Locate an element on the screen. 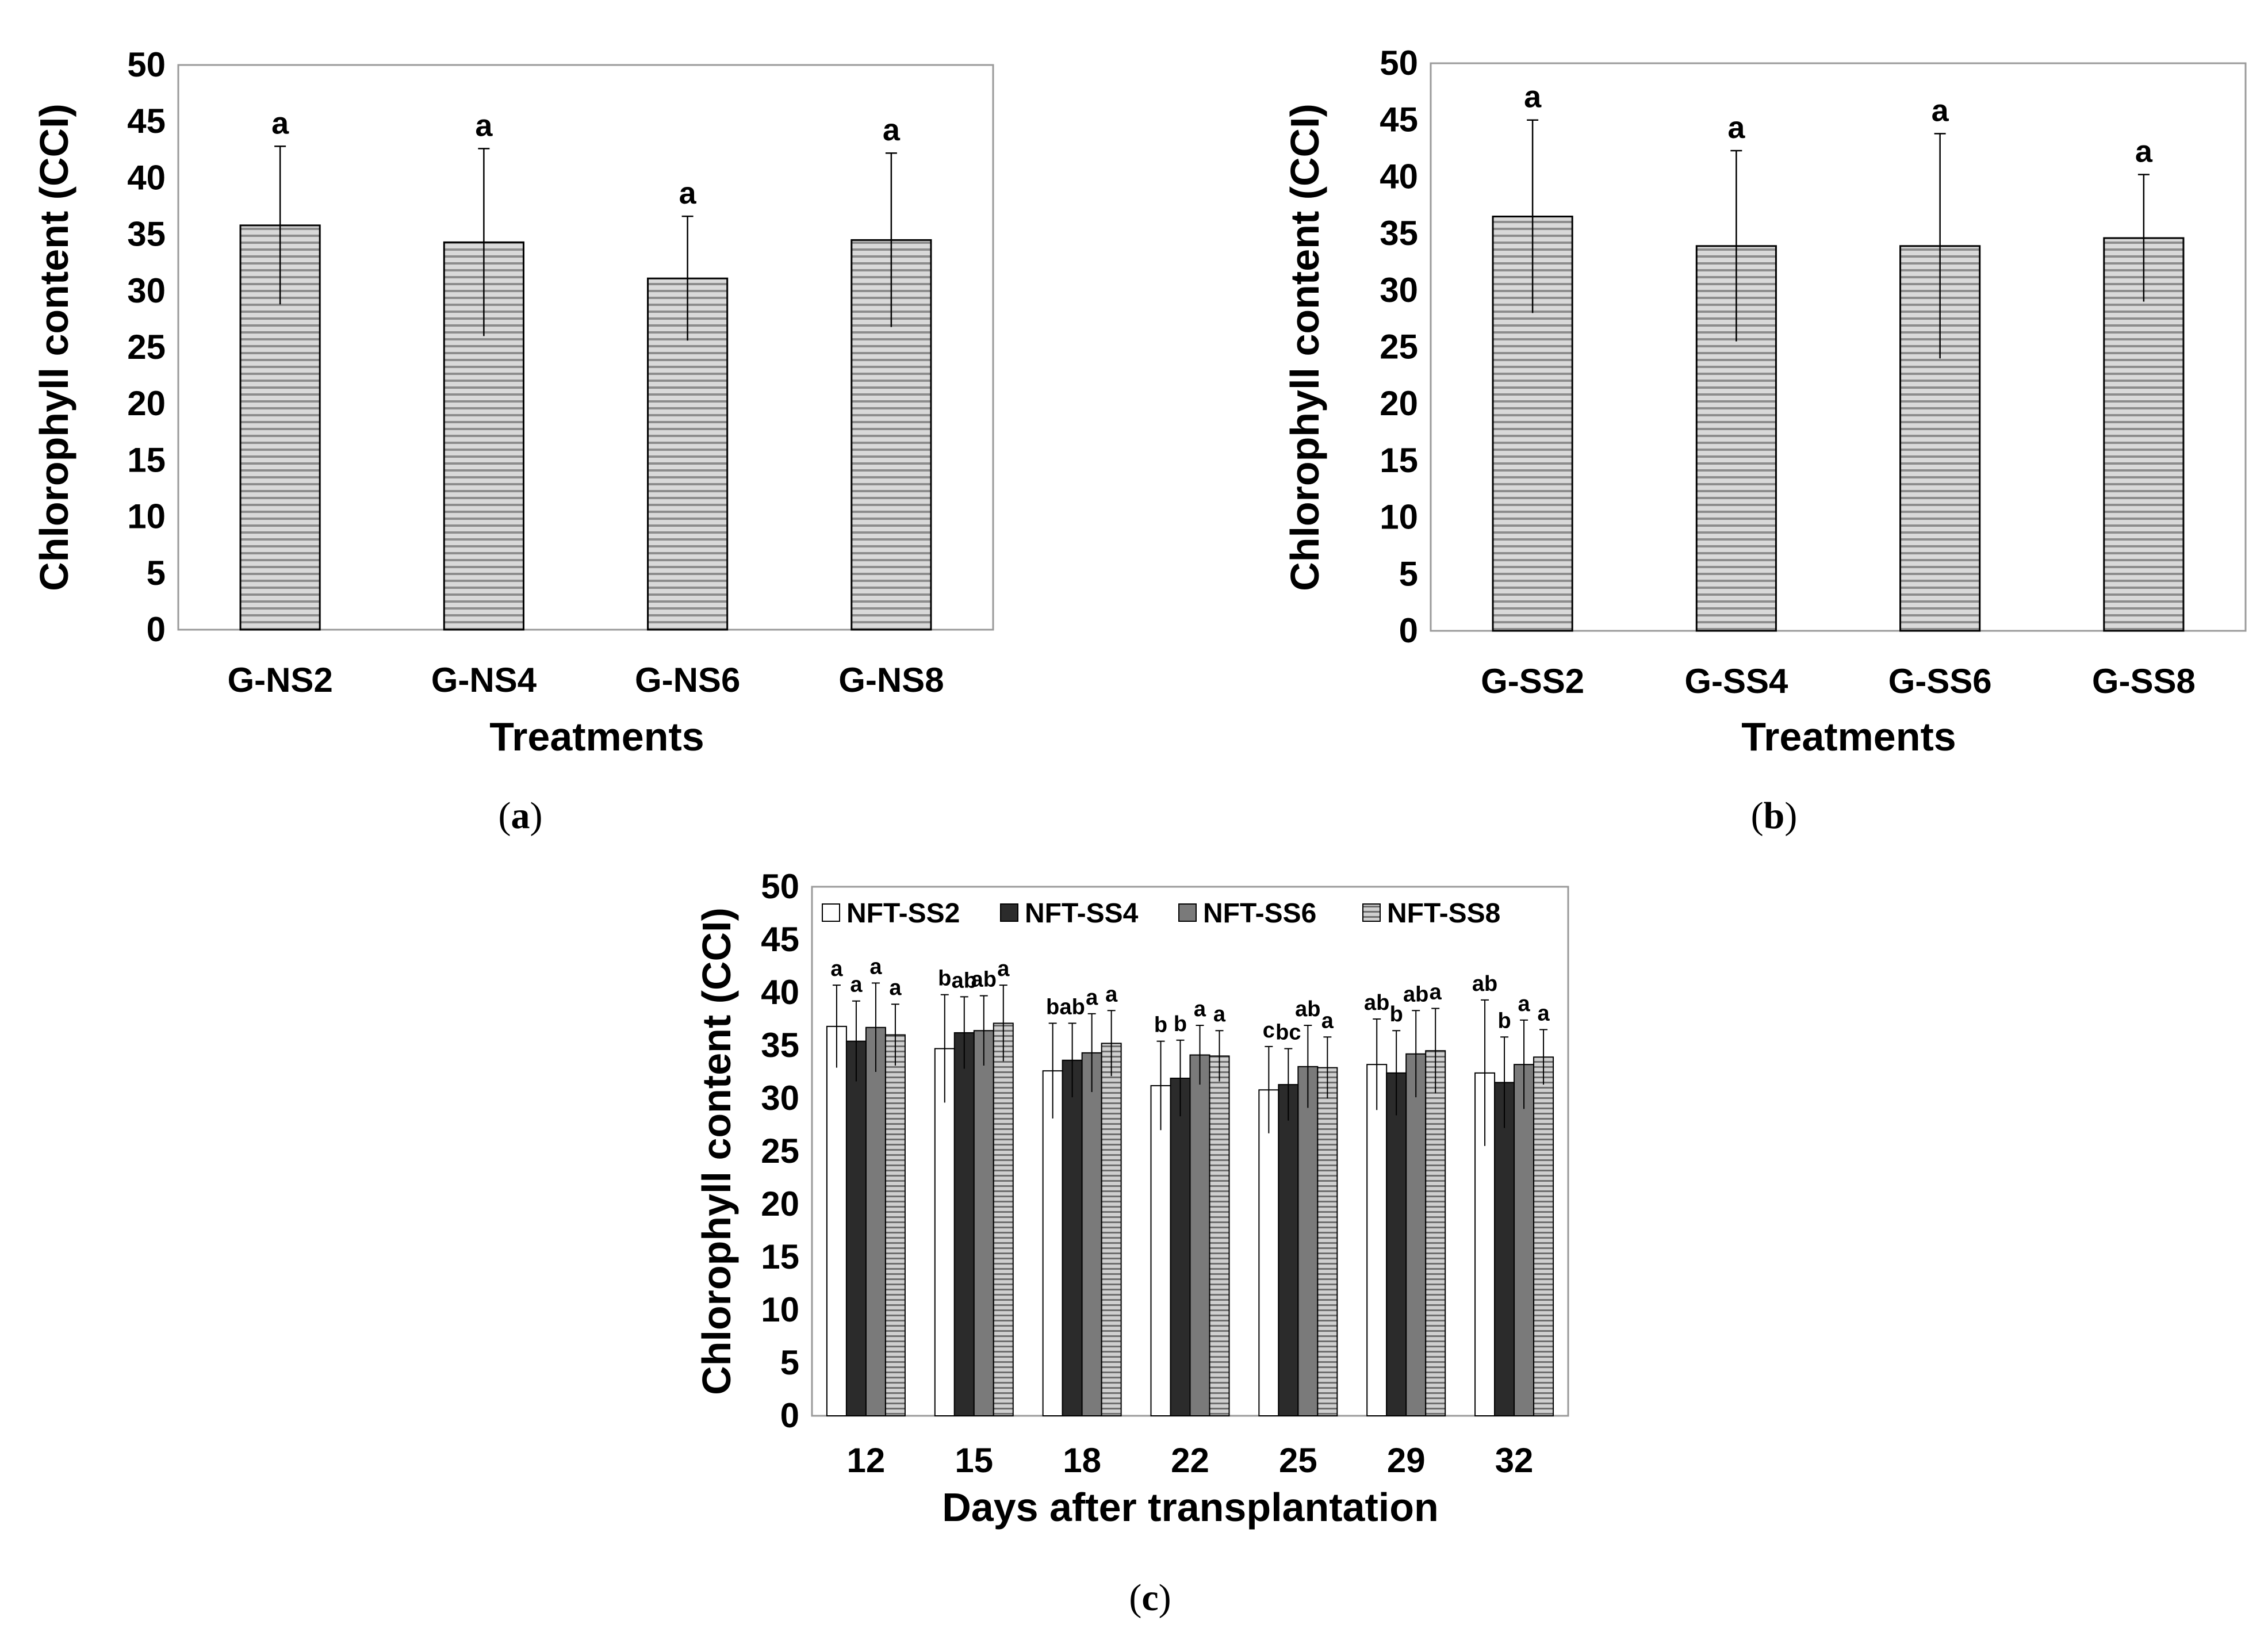 This screenshot has width=2268, height=1651. panel-a-y-ticks: 0 5 10 15 20 25 30 35 40 45 50 is located at coordinates (146, 347).